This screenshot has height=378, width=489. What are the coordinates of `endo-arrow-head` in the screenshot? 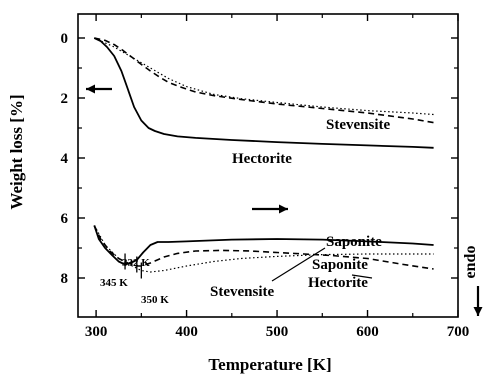 It's located at (478, 311).